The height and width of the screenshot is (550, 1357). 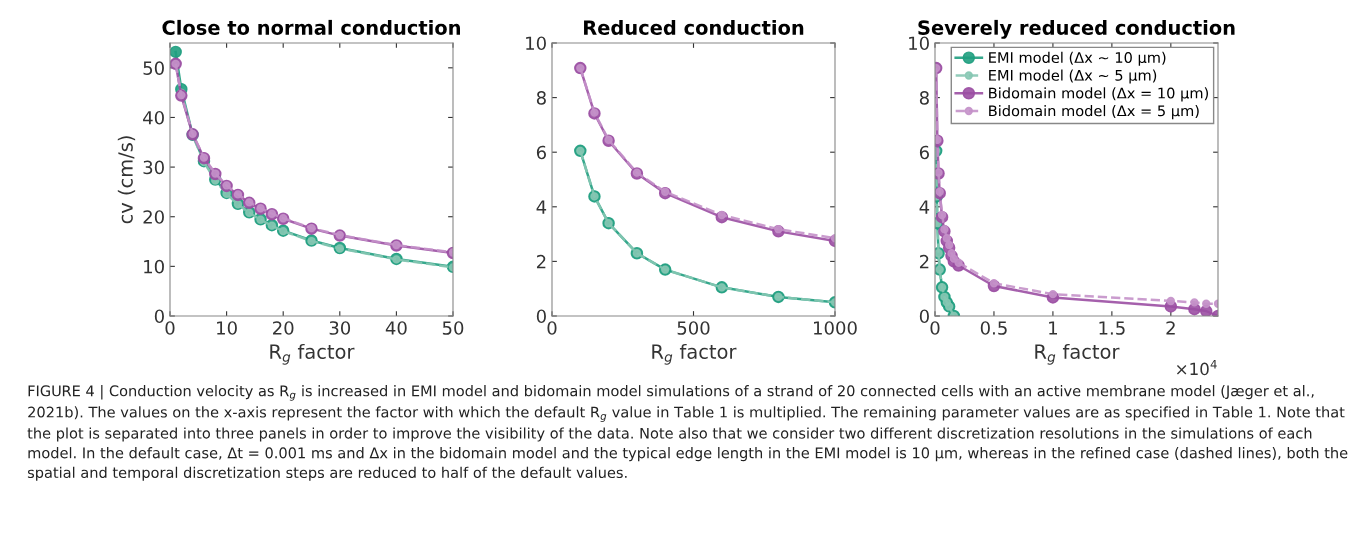 What do you see at coordinates (126, 180) in the screenshot?
I see `y-axis-title: cv (cm/s)` at bounding box center [126, 180].